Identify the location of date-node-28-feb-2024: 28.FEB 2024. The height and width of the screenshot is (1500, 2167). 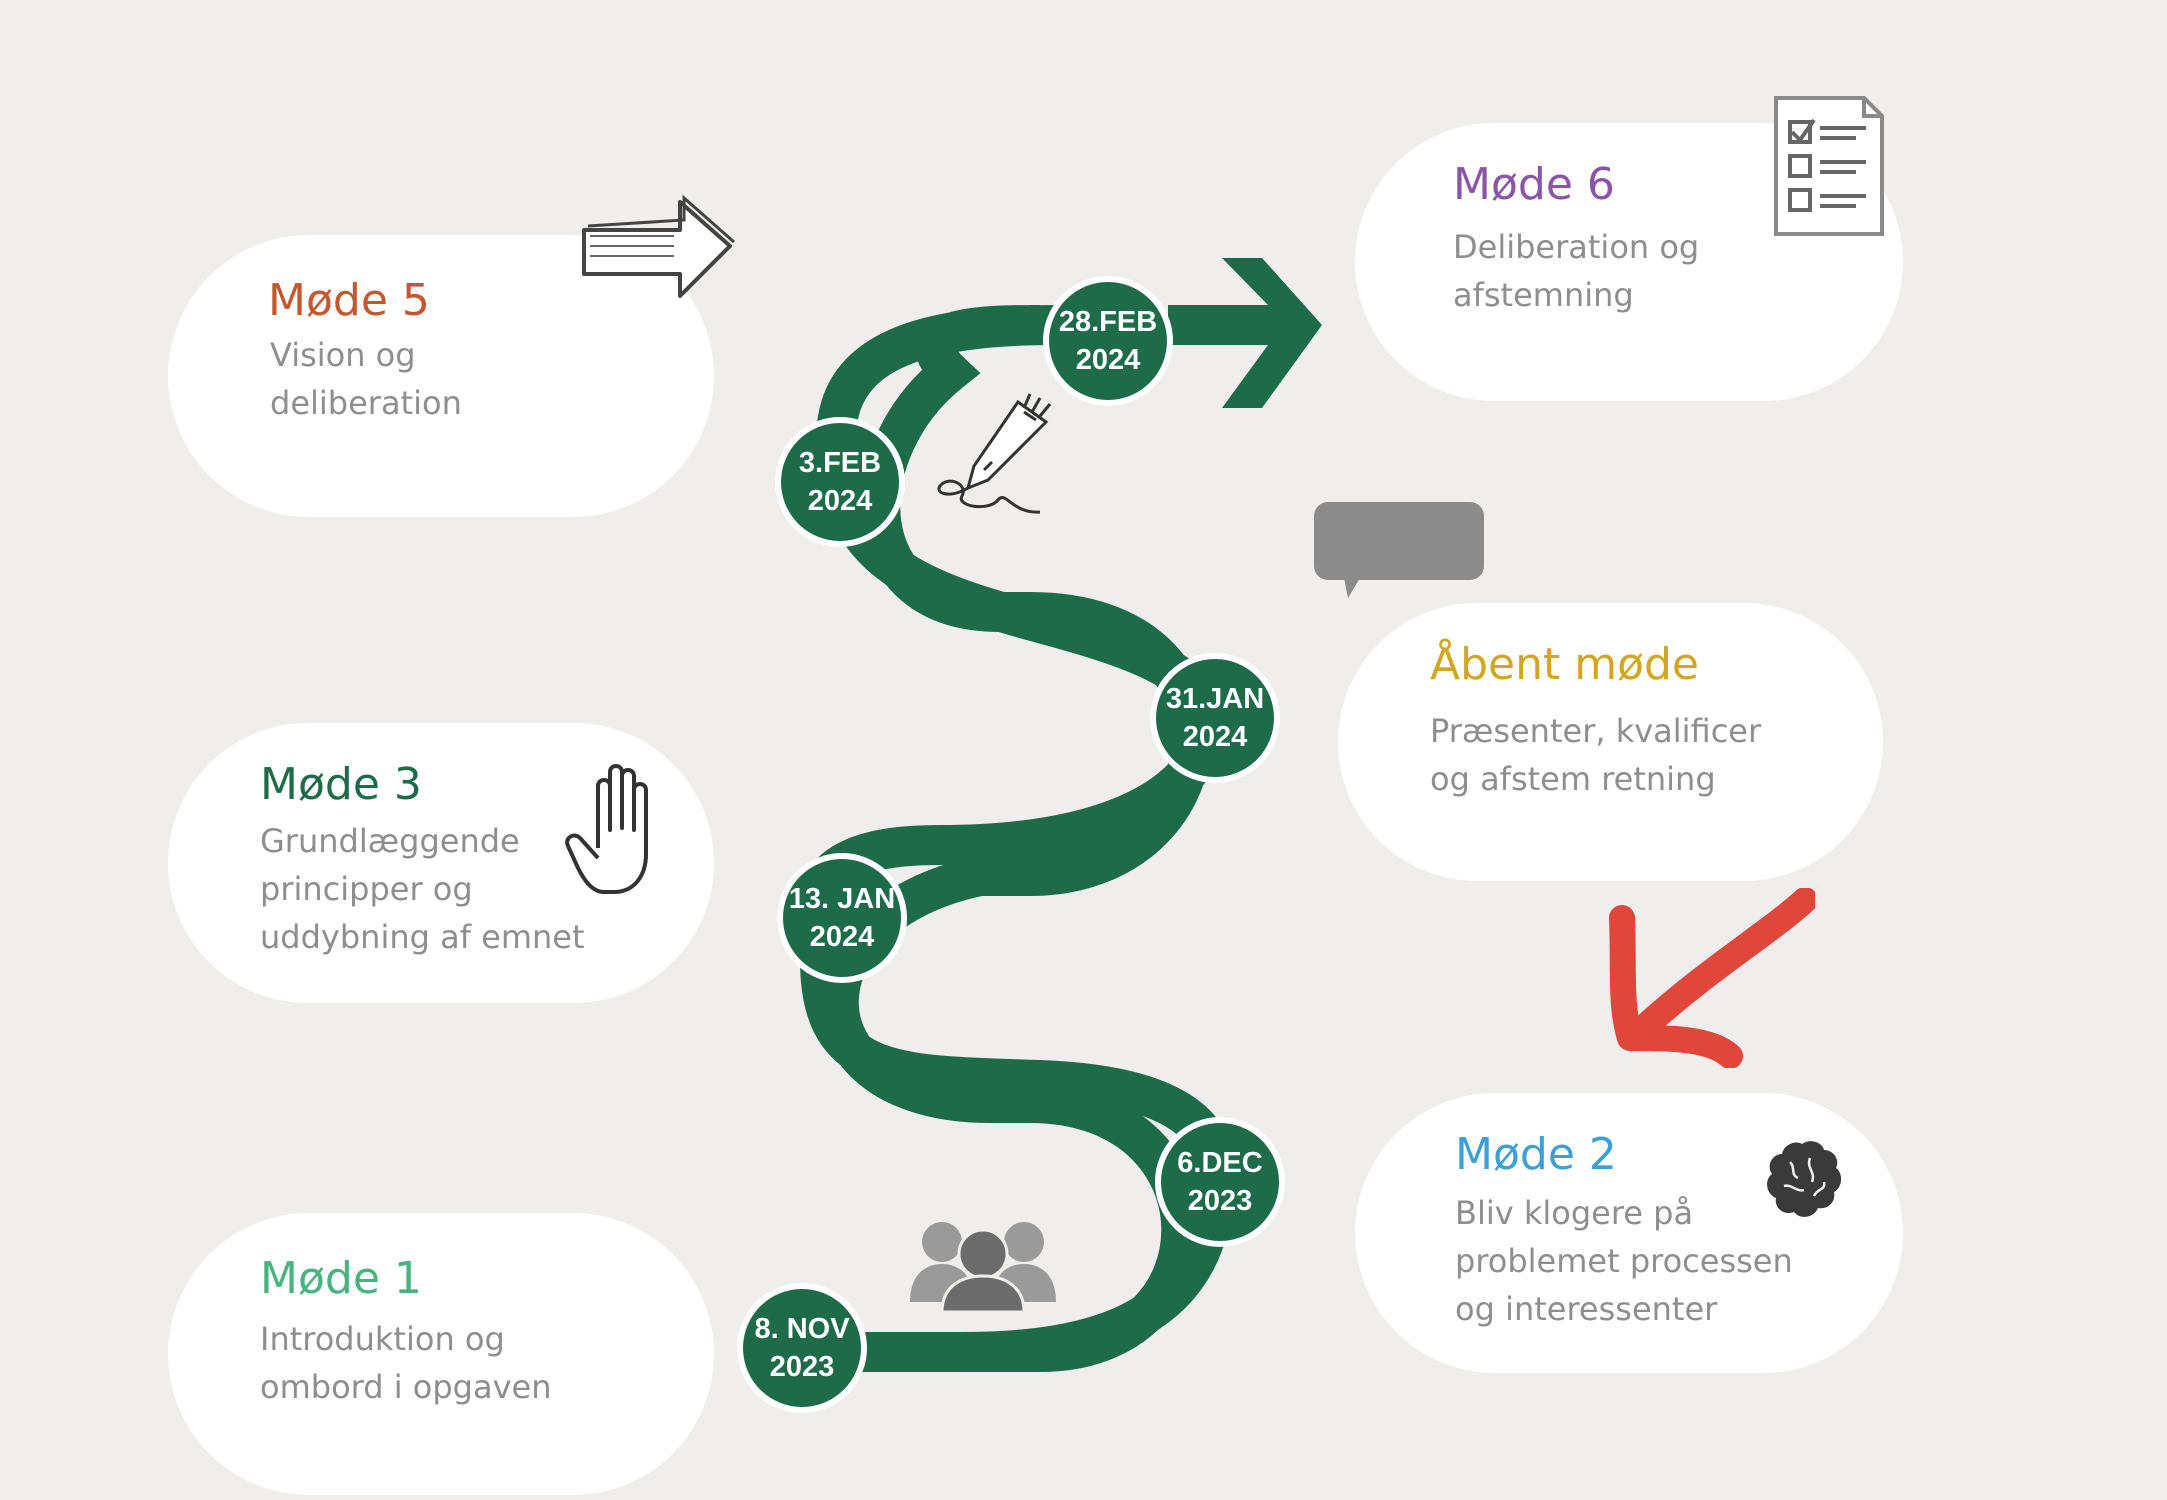
(1108, 341).